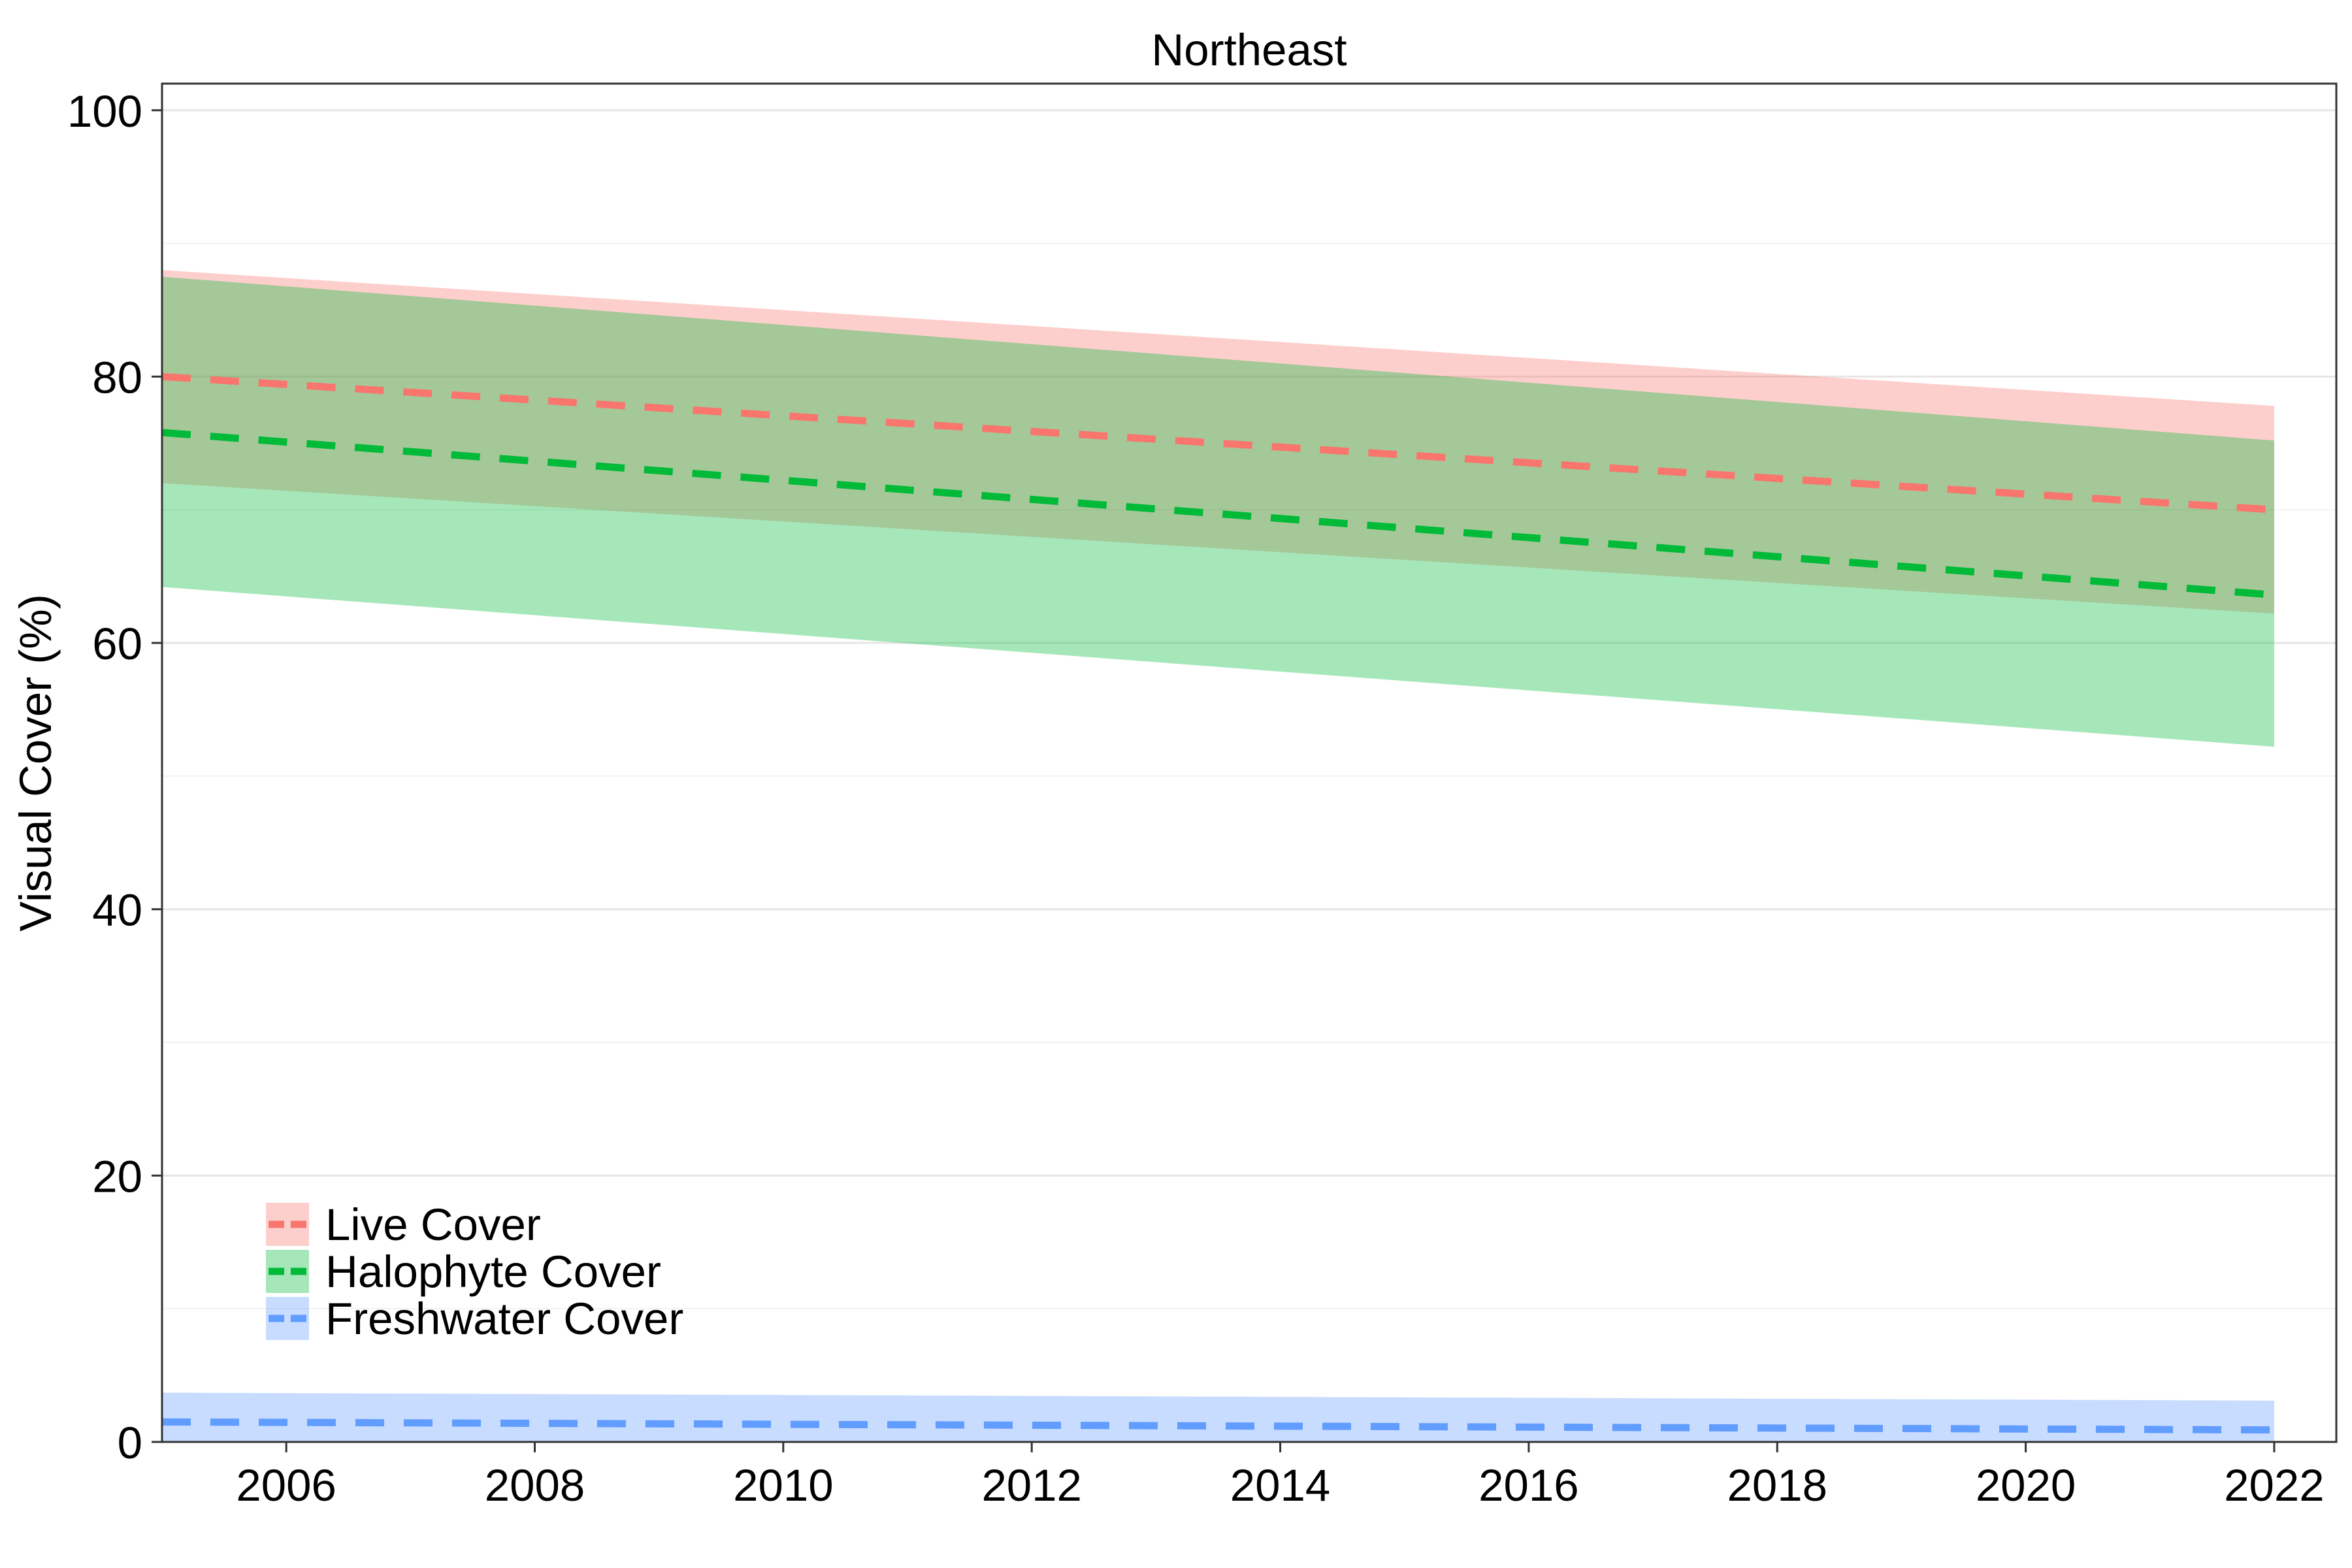 The height and width of the screenshot is (1568, 2352). What do you see at coordinates (493, 1272) in the screenshot?
I see `legend-label-halophyte-cover: Halophyte Cover` at bounding box center [493, 1272].